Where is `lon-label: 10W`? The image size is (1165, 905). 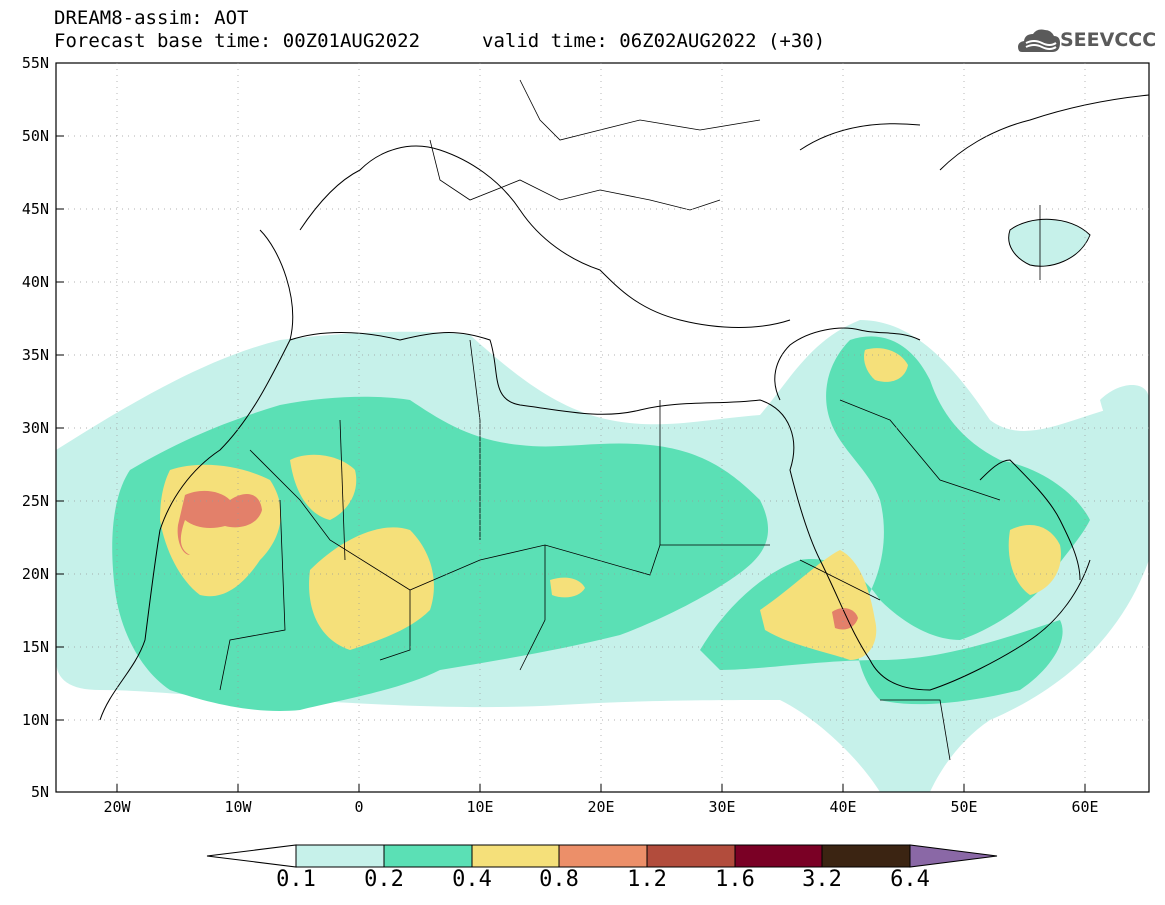
lon-label: 10W is located at coordinates (238, 807).